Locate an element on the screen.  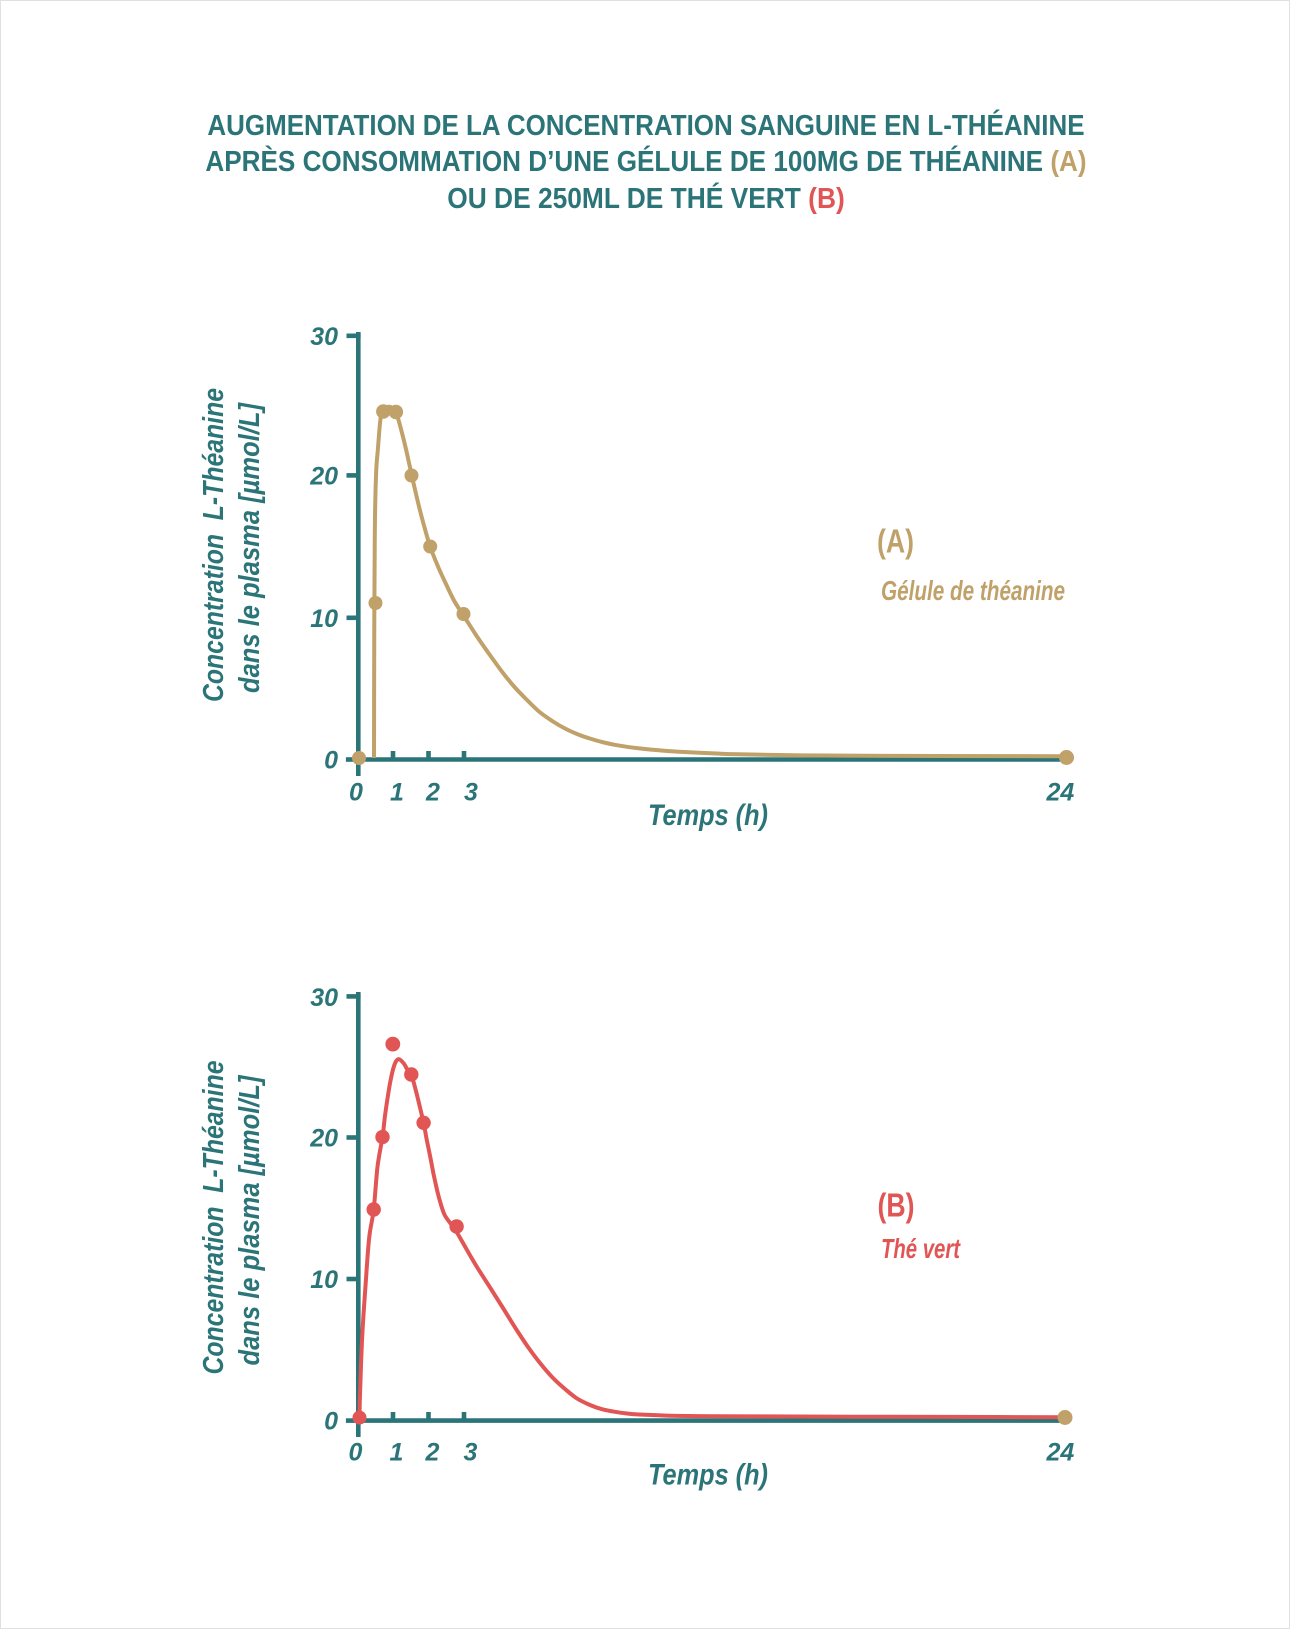
svg-text: Gélule de théanine is located at coordinates (973, 590).